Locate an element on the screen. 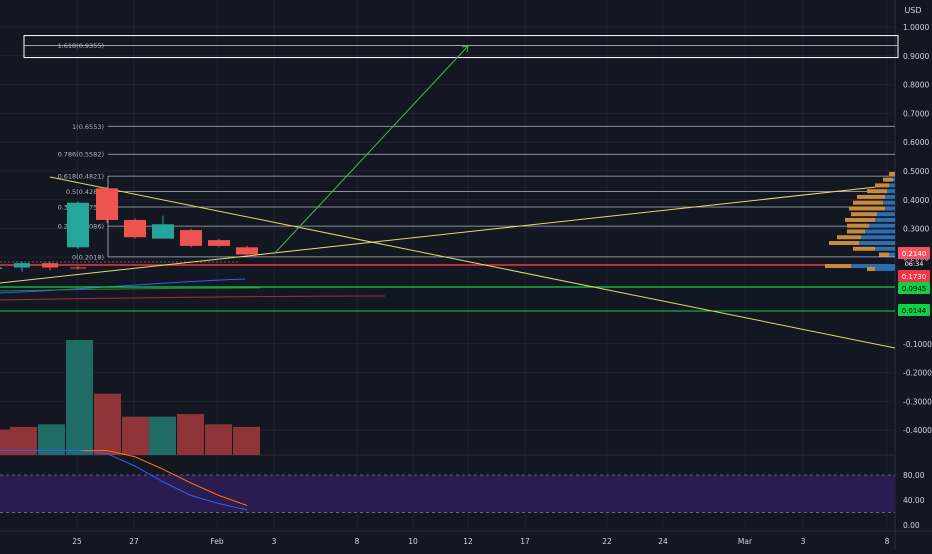 The image size is (932, 554). price-tick-label: -0.2000 is located at coordinates (917, 373).